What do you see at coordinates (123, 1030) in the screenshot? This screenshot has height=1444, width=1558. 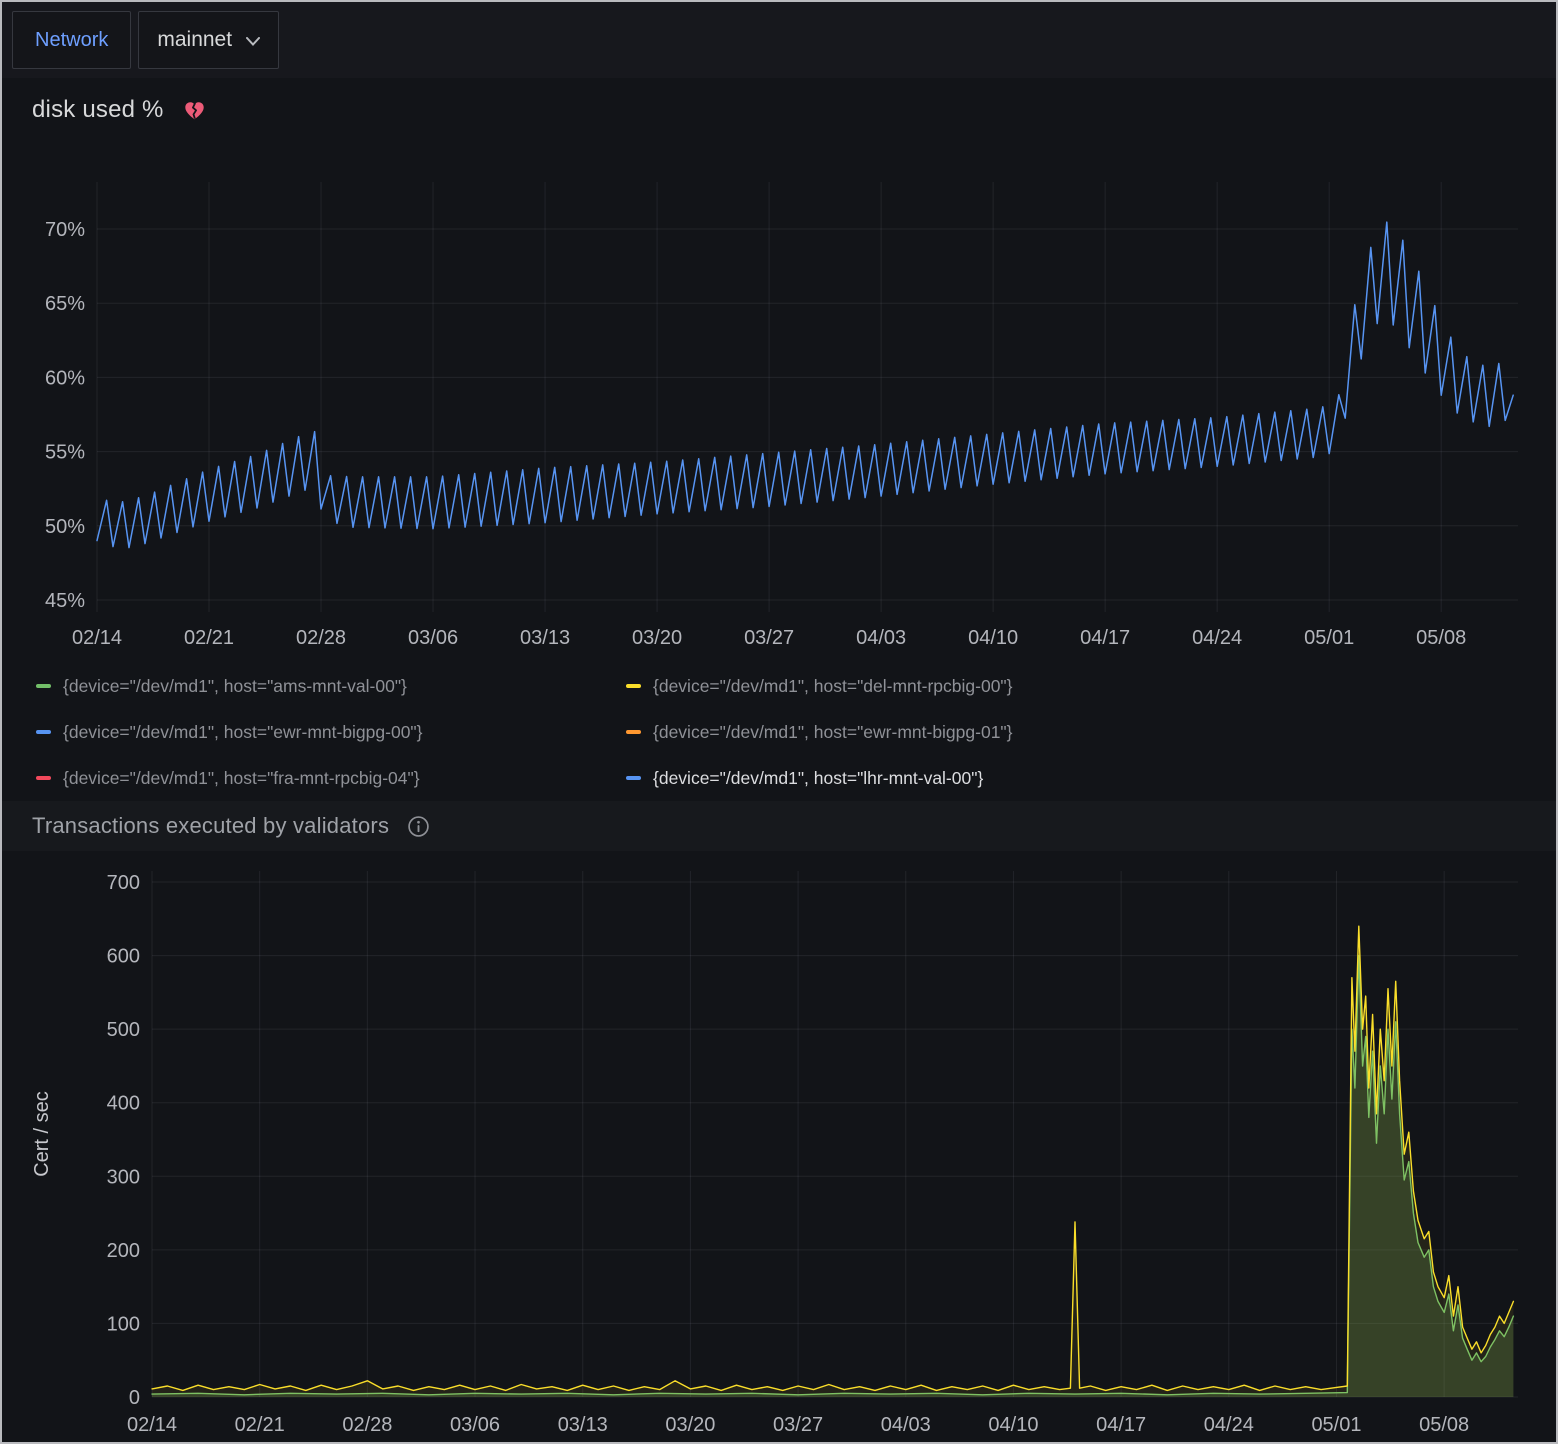 I see `y-axis-tick-label: 500` at bounding box center [123, 1030].